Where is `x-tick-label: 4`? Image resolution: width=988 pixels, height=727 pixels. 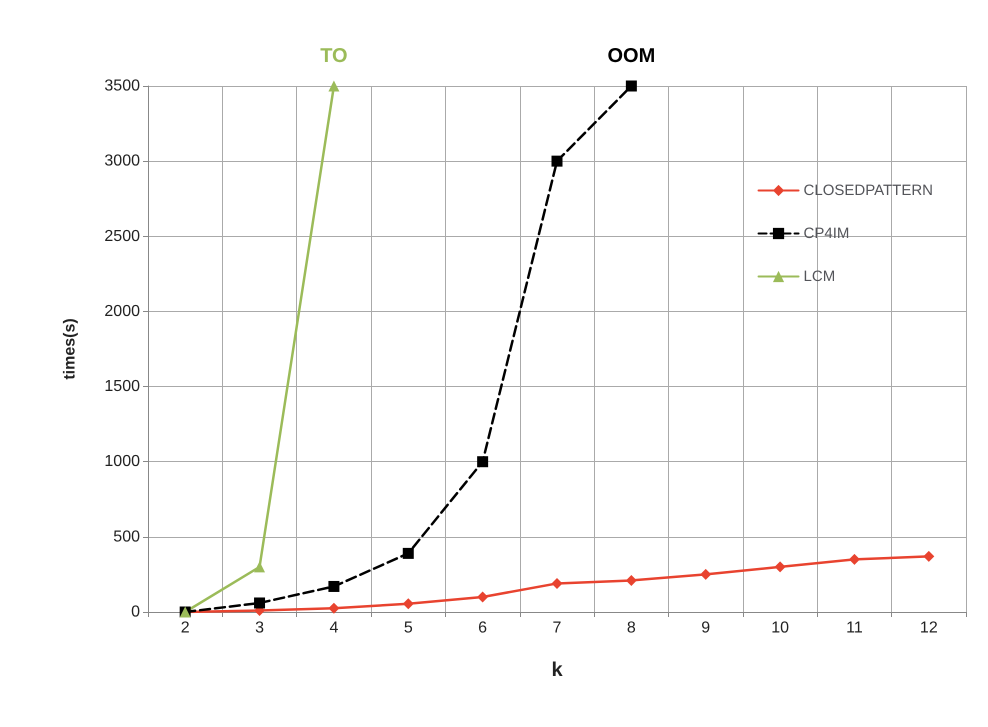 x-tick-label: 4 is located at coordinates (333, 628).